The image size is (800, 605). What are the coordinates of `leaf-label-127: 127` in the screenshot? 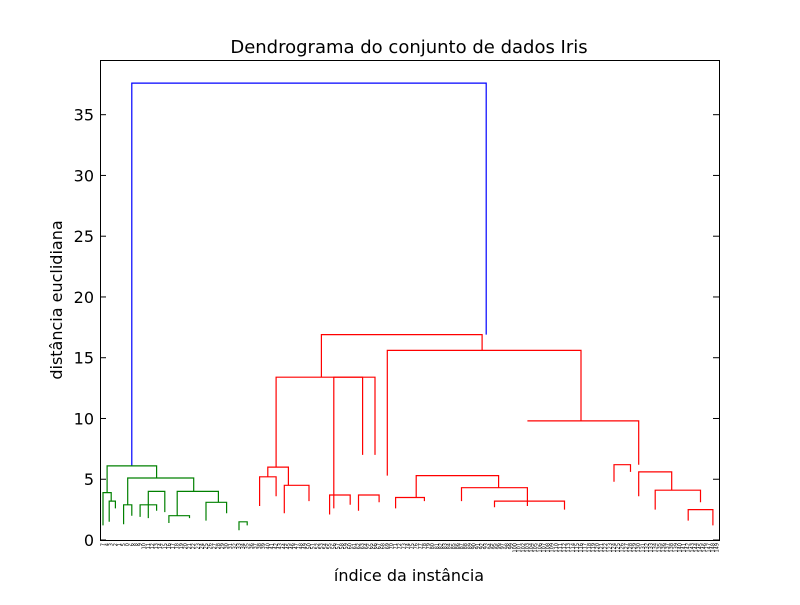 It's located at (627, 548).